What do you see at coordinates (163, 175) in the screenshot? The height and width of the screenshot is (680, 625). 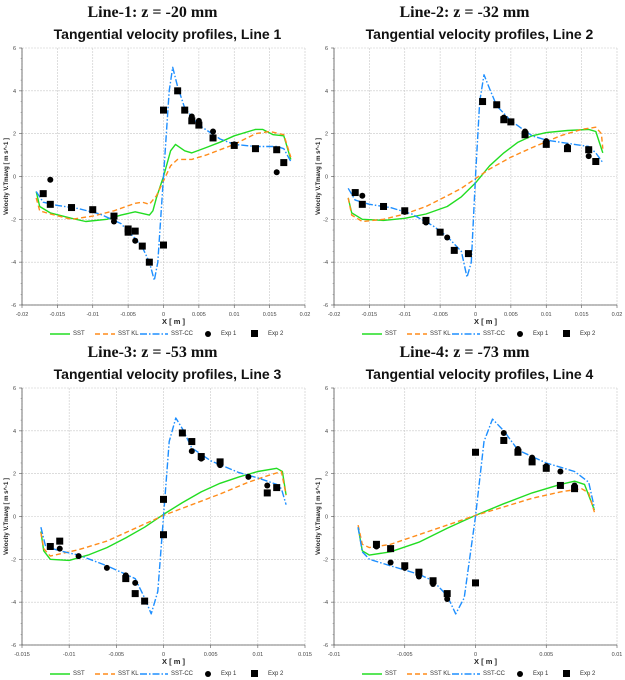 I see `series-line-sst` at bounding box center [163, 175].